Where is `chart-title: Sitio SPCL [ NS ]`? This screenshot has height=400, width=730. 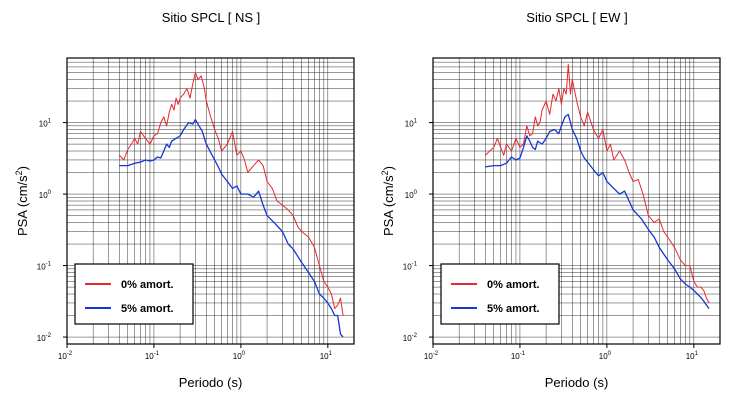 chart-title: Sitio SPCL [ NS ] is located at coordinates (211, 17).